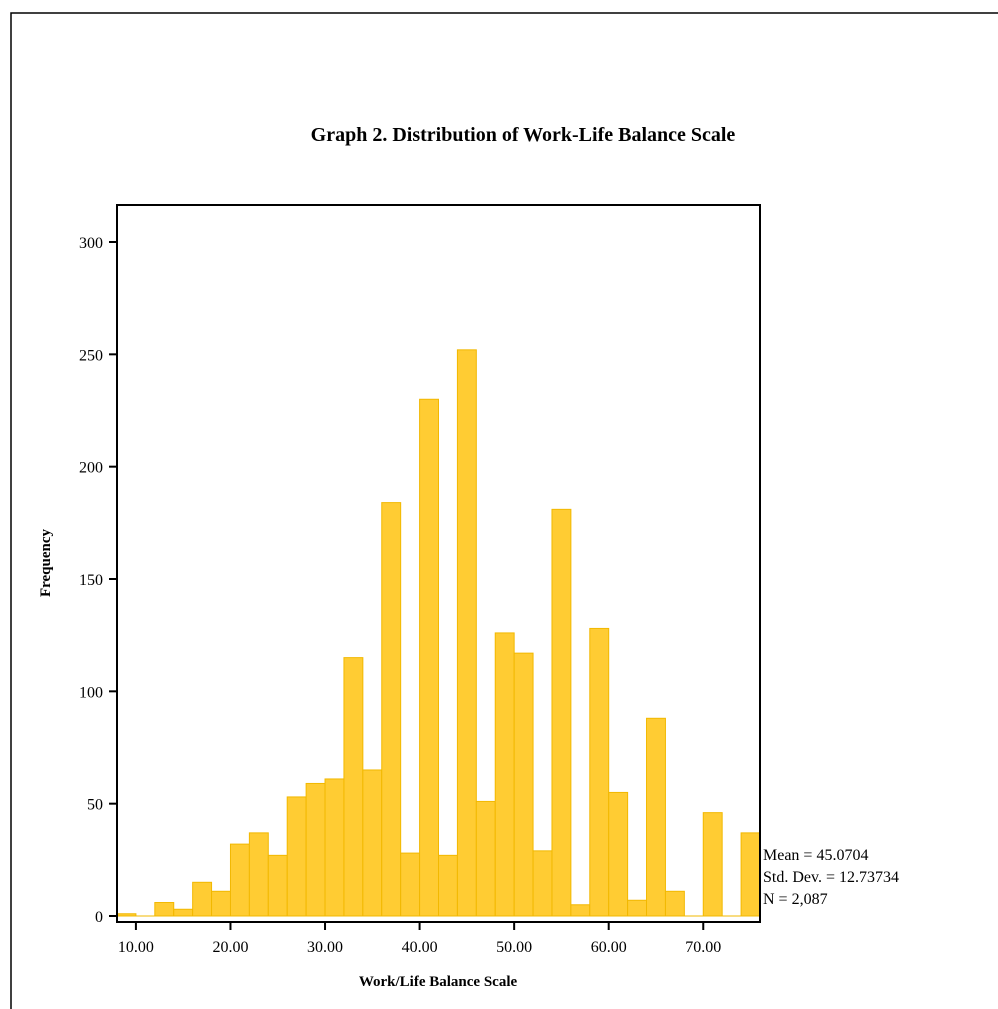 The image size is (998, 1009). I want to click on stat-std-dev: Std. Dev. = 12.73734, so click(831, 877).